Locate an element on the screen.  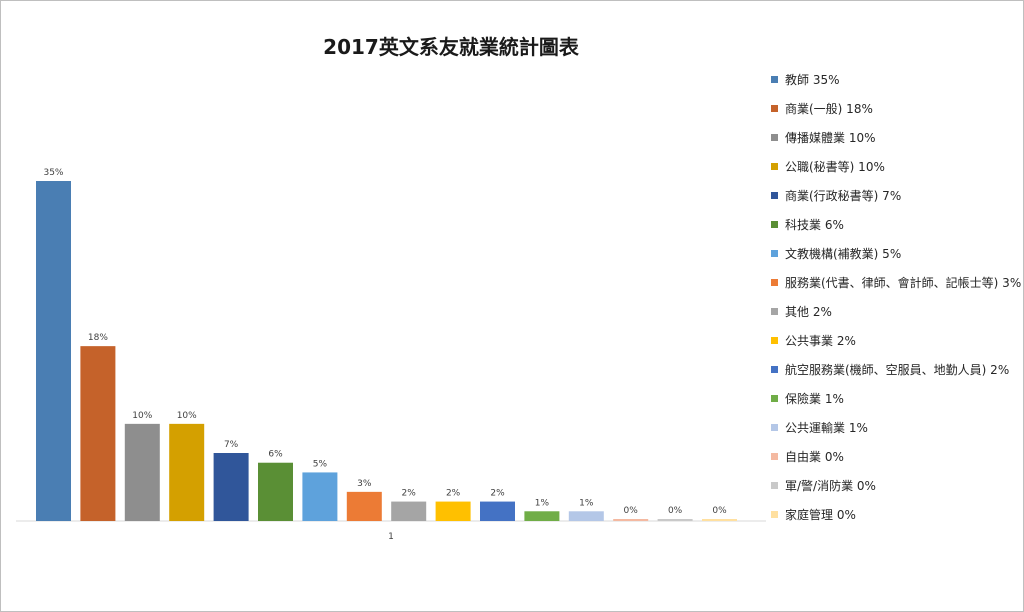
legend-item-13: 公共運輸業 1% is located at coordinates (897, 427).